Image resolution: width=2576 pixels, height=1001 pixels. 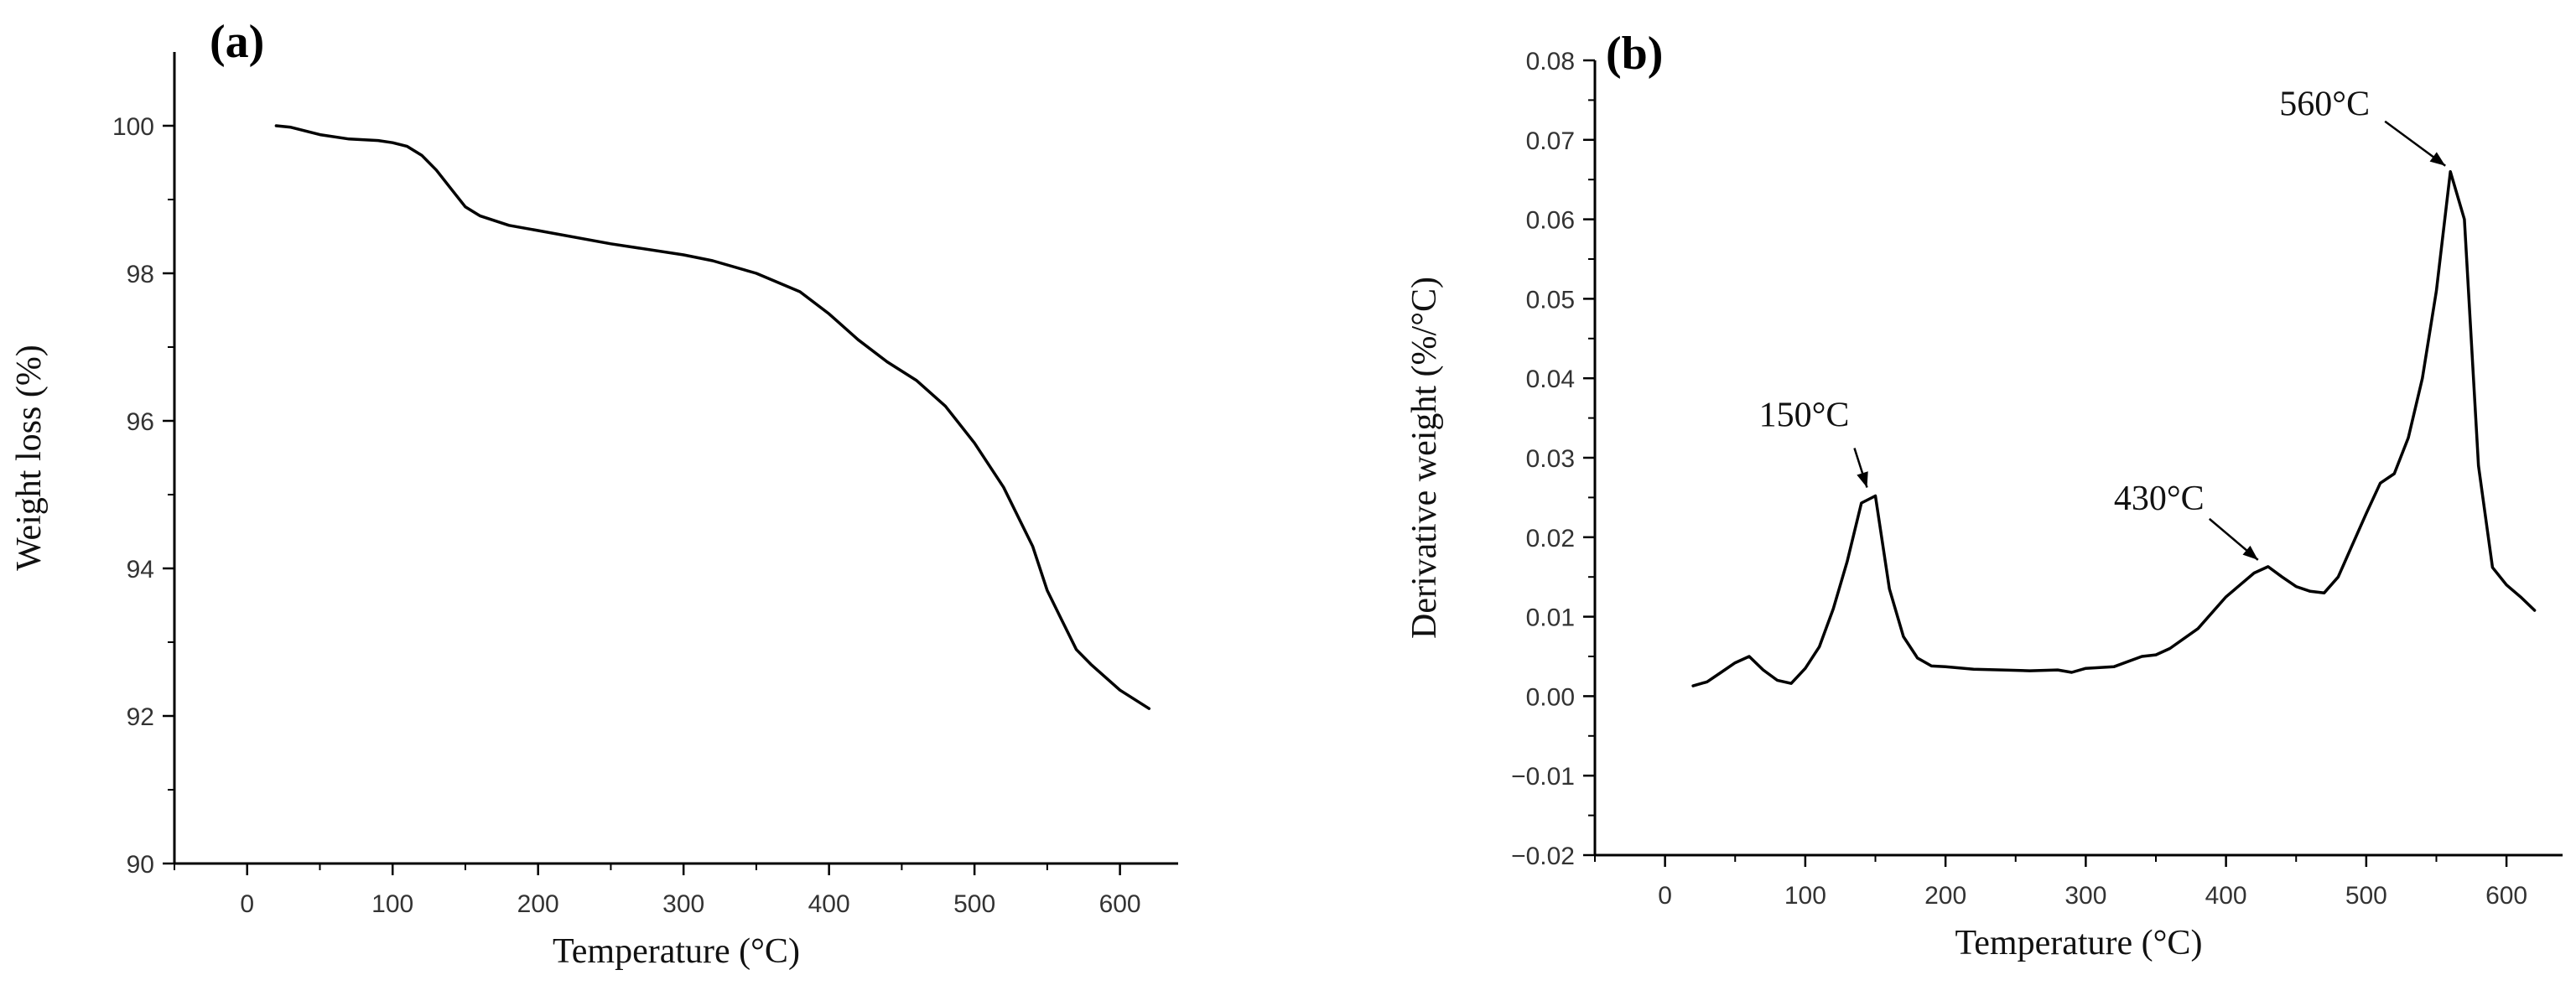 I want to click on y-tick-label: 90, so click(x=140, y=865).